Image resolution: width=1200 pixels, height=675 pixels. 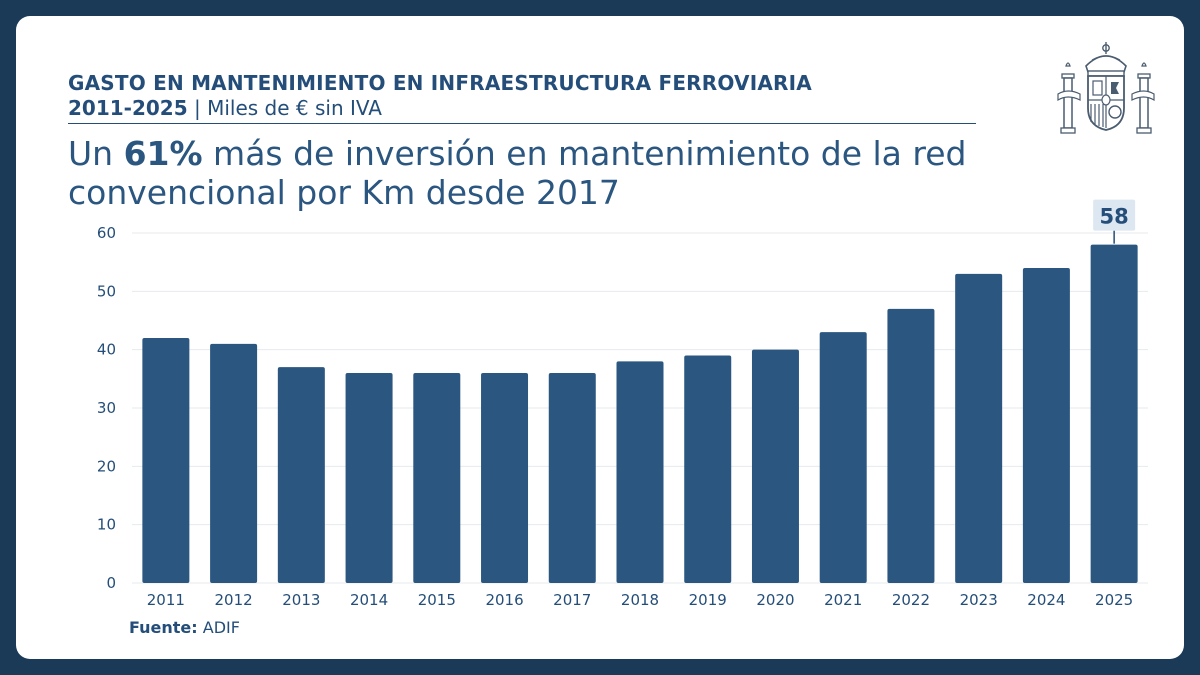 I want to click on y-tick-label: 10, so click(x=106, y=525).